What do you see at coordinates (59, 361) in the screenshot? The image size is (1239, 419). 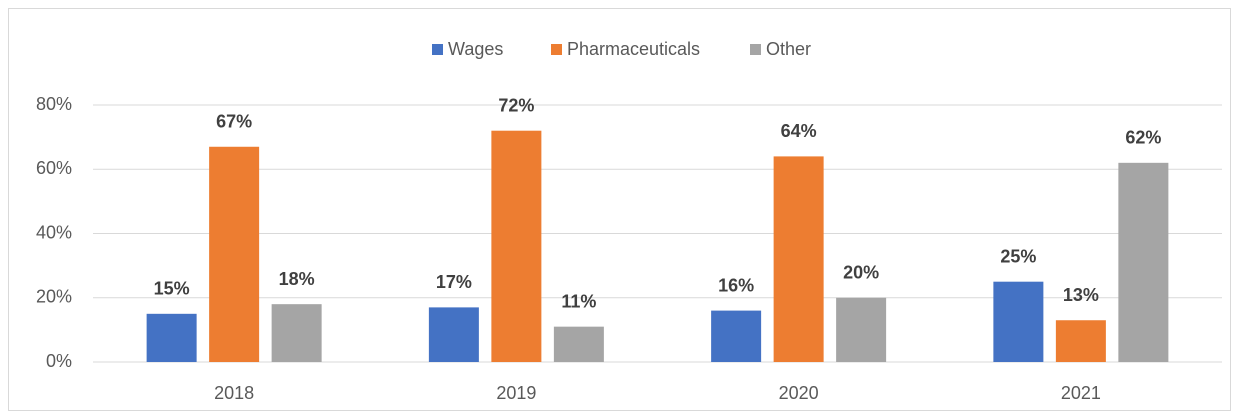 I see `y-tick-label: 0%` at bounding box center [59, 361].